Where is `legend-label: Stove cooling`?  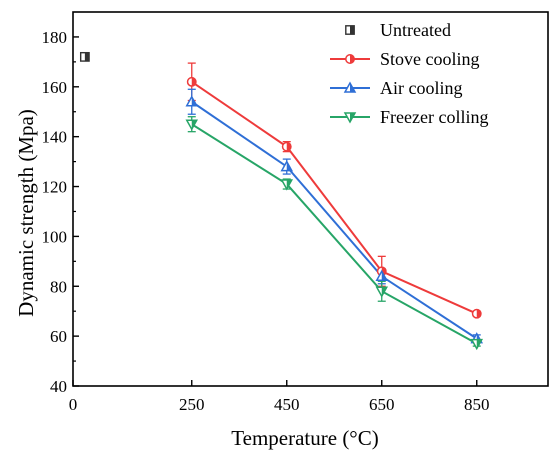 legend-label: Stove cooling is located at coordinates (430, 59).